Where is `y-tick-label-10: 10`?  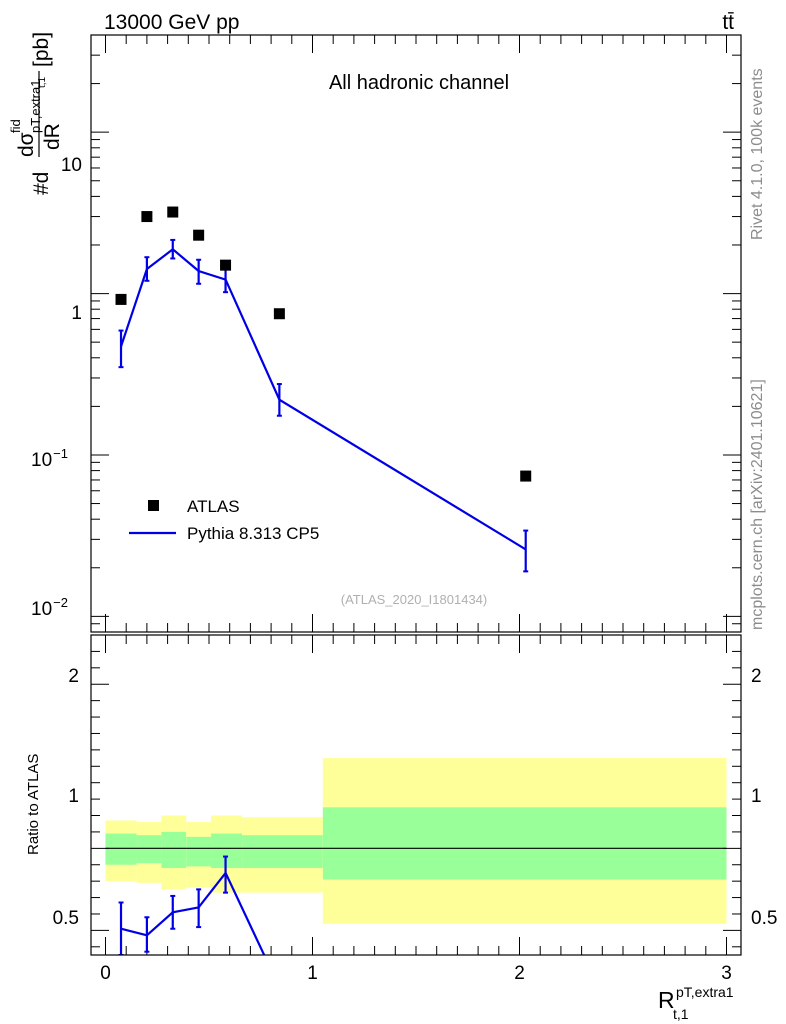 y-tick-label-10: 10 is located at coordinates (71, 165).